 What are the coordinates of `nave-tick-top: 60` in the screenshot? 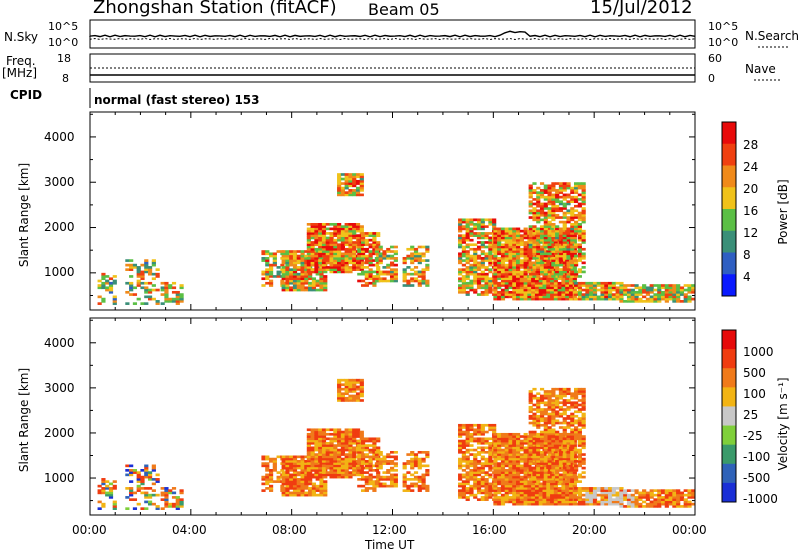 It's located at (715, 58).